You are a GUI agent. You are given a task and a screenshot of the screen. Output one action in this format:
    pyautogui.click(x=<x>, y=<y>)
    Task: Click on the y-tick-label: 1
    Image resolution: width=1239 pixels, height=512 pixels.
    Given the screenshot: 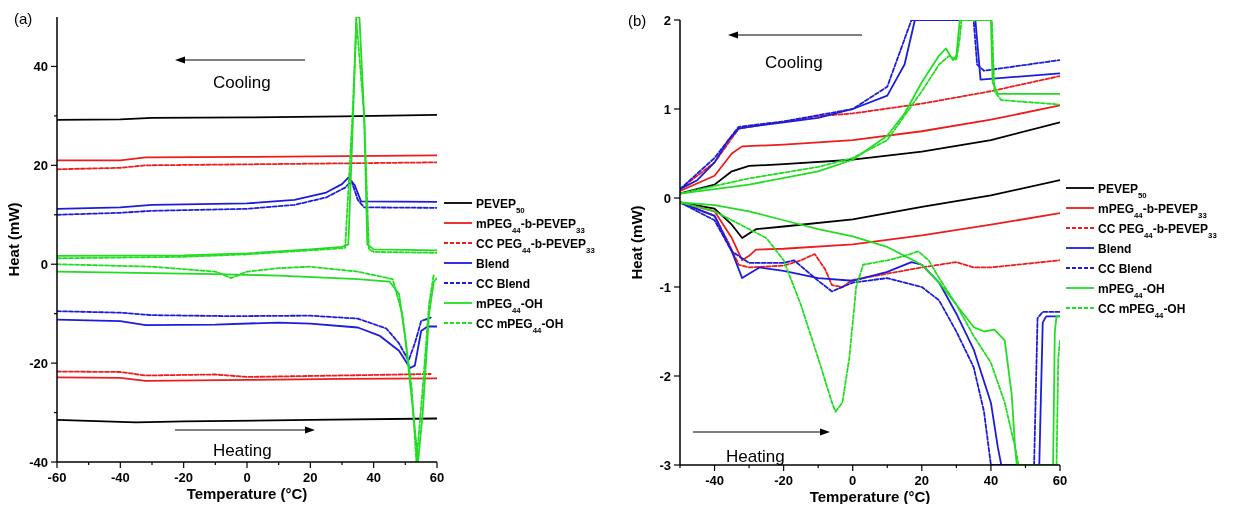 What is the action you would take?
    pyautogui.click(x=667, y=109)
    